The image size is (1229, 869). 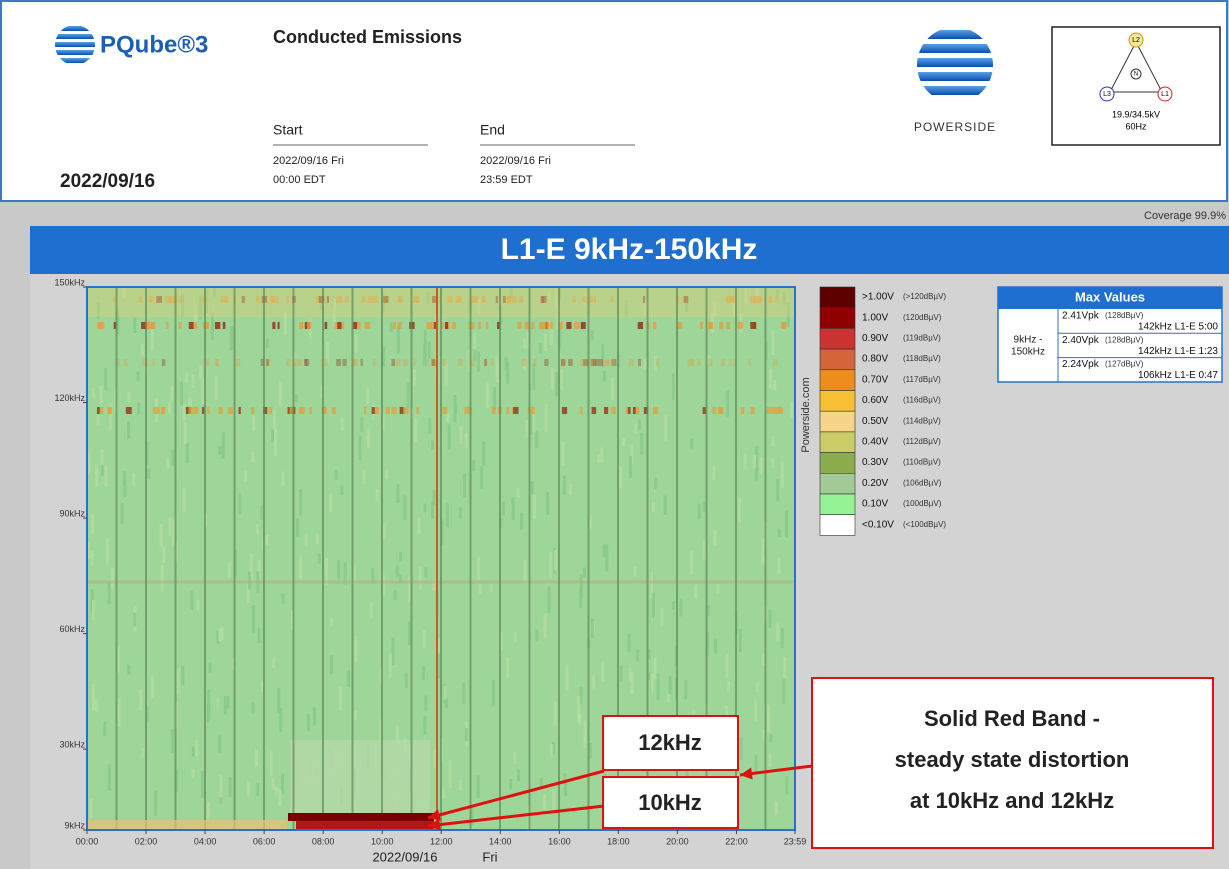 I want to click on x-tick-label: 14:00, so click(x=500, y=841).